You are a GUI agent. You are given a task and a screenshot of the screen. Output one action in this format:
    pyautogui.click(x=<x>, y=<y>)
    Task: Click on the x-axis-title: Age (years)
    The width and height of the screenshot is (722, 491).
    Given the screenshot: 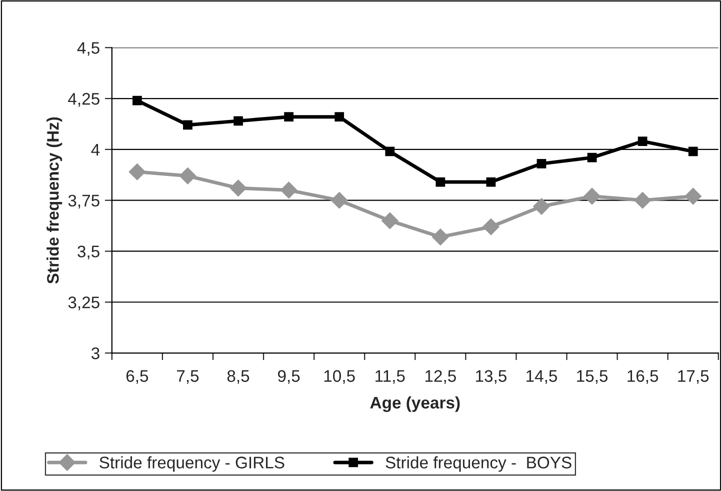 What is the action you would take?
    pyautogui.click(x=415, y=404)
    